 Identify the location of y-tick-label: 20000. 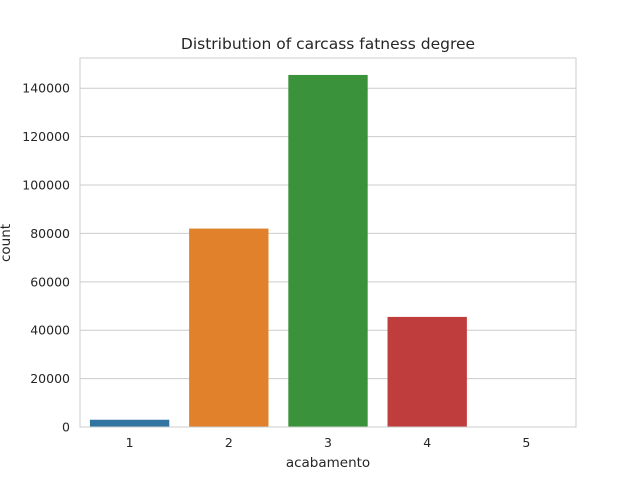
(50, 378).